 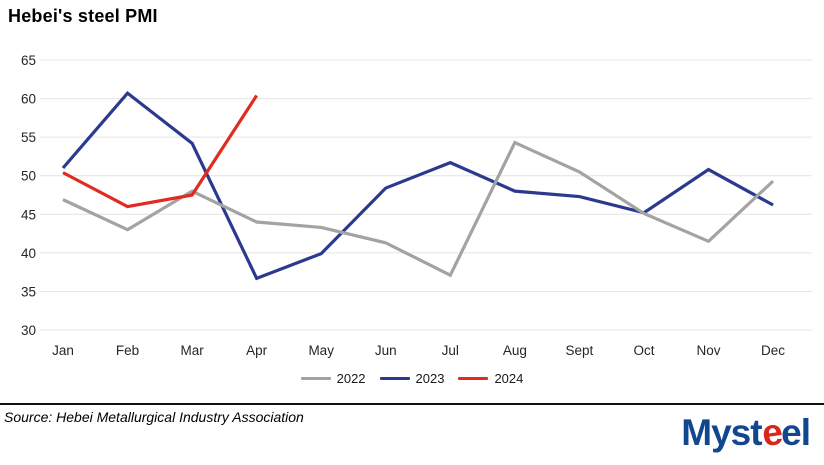 What do you see at coordinates (351, 378) in the screenshot?
I see `legend-label-2022: 2022` at bounding box center [351, 378].